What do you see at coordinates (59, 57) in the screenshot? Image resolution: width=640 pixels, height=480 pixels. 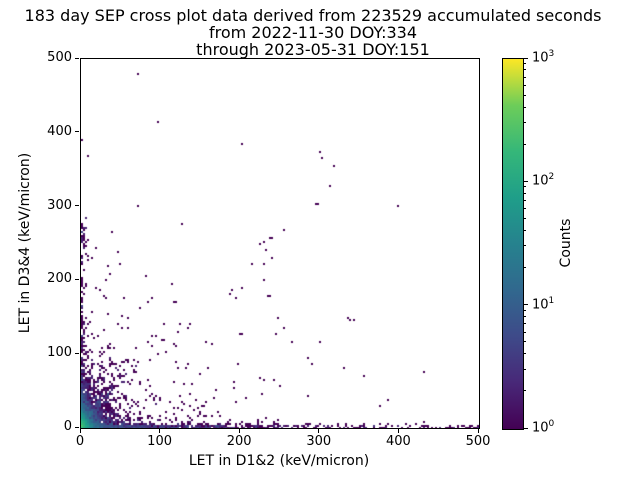 I see `y-tick-label: 500` at bounding box center [59, 57].